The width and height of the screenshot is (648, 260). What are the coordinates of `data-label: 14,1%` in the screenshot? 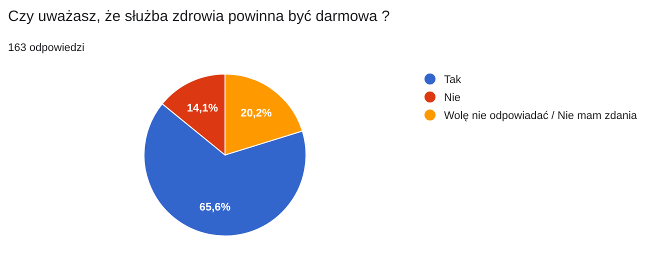 It's located at (202, 108).